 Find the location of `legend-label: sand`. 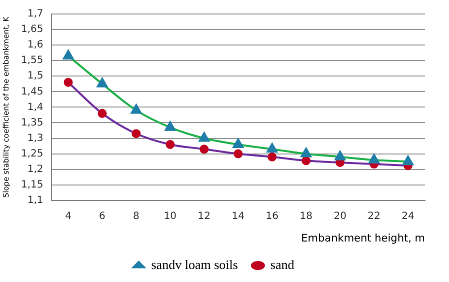

legend-label: sand is located at coordinates (282, 264).